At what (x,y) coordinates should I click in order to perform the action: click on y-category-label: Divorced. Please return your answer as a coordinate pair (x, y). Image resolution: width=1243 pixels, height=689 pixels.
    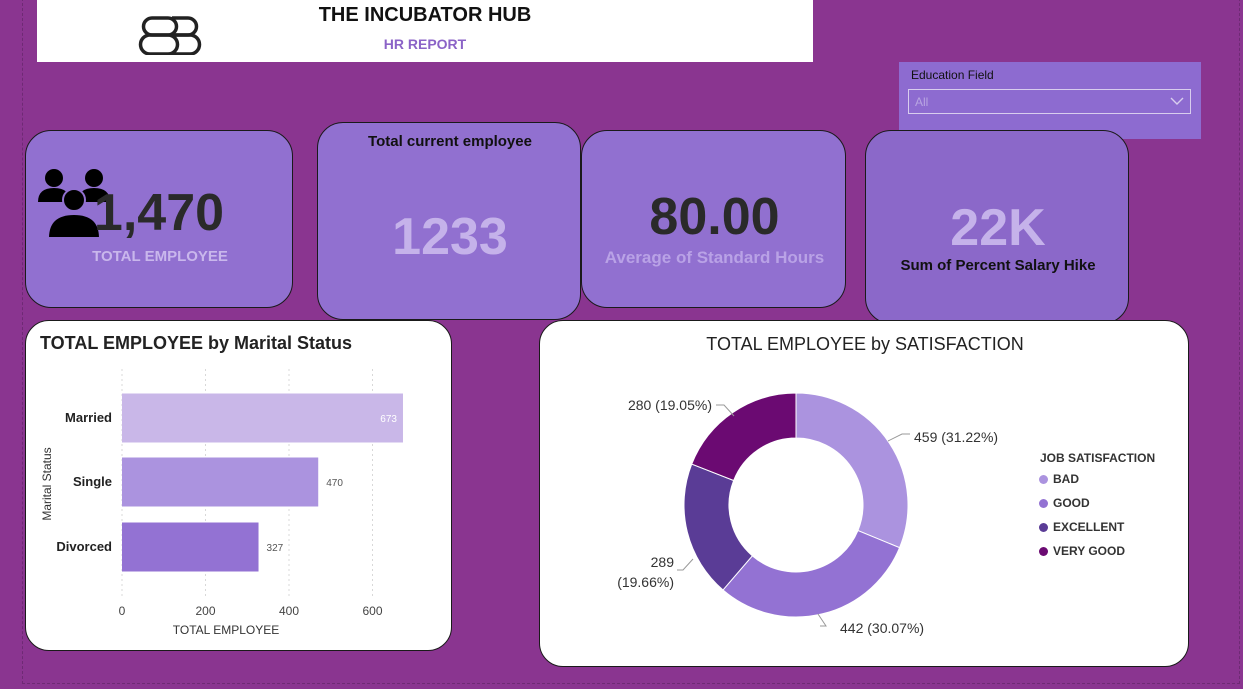
    Looking at the image, I should click on (84, 546).